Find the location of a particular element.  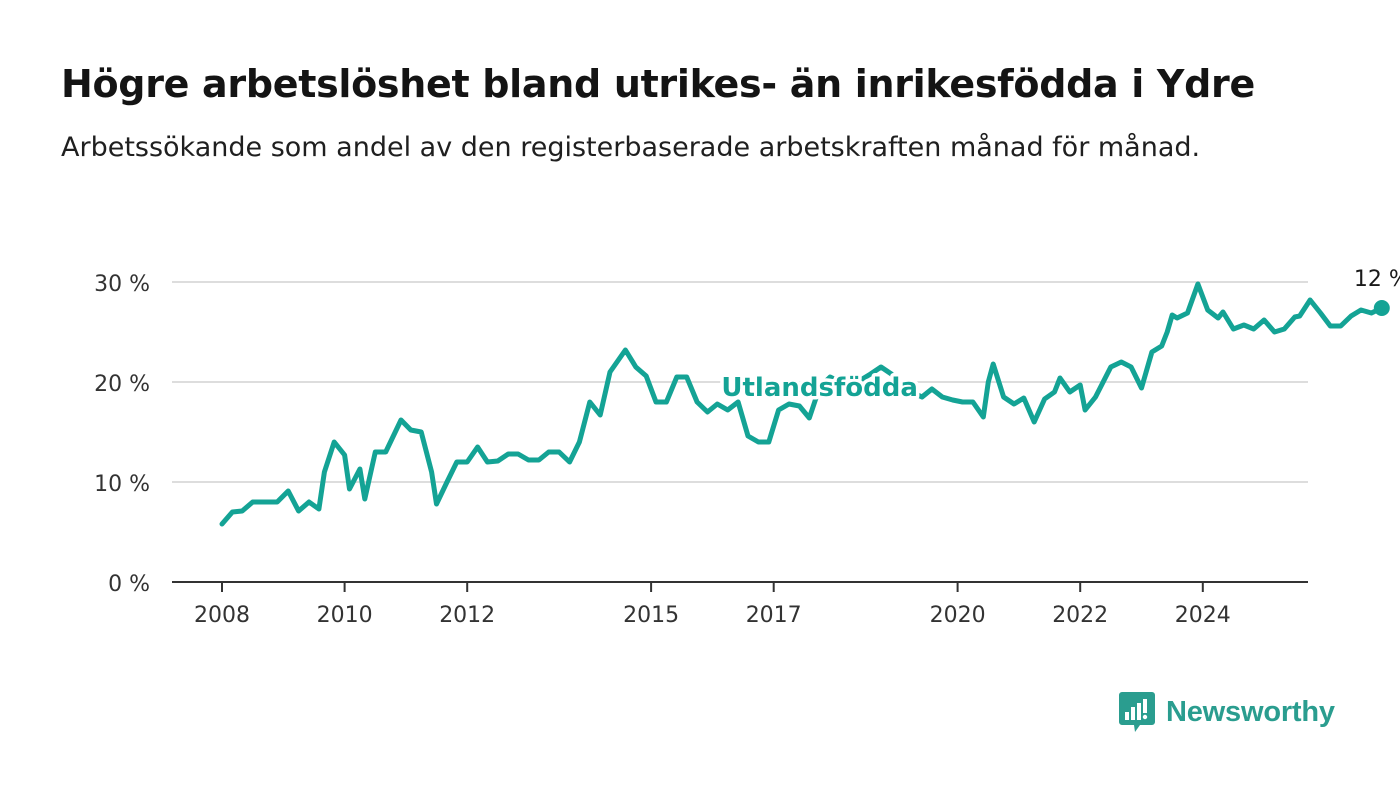

x-tick-label: 2020 is located at coordinates (958, 615).